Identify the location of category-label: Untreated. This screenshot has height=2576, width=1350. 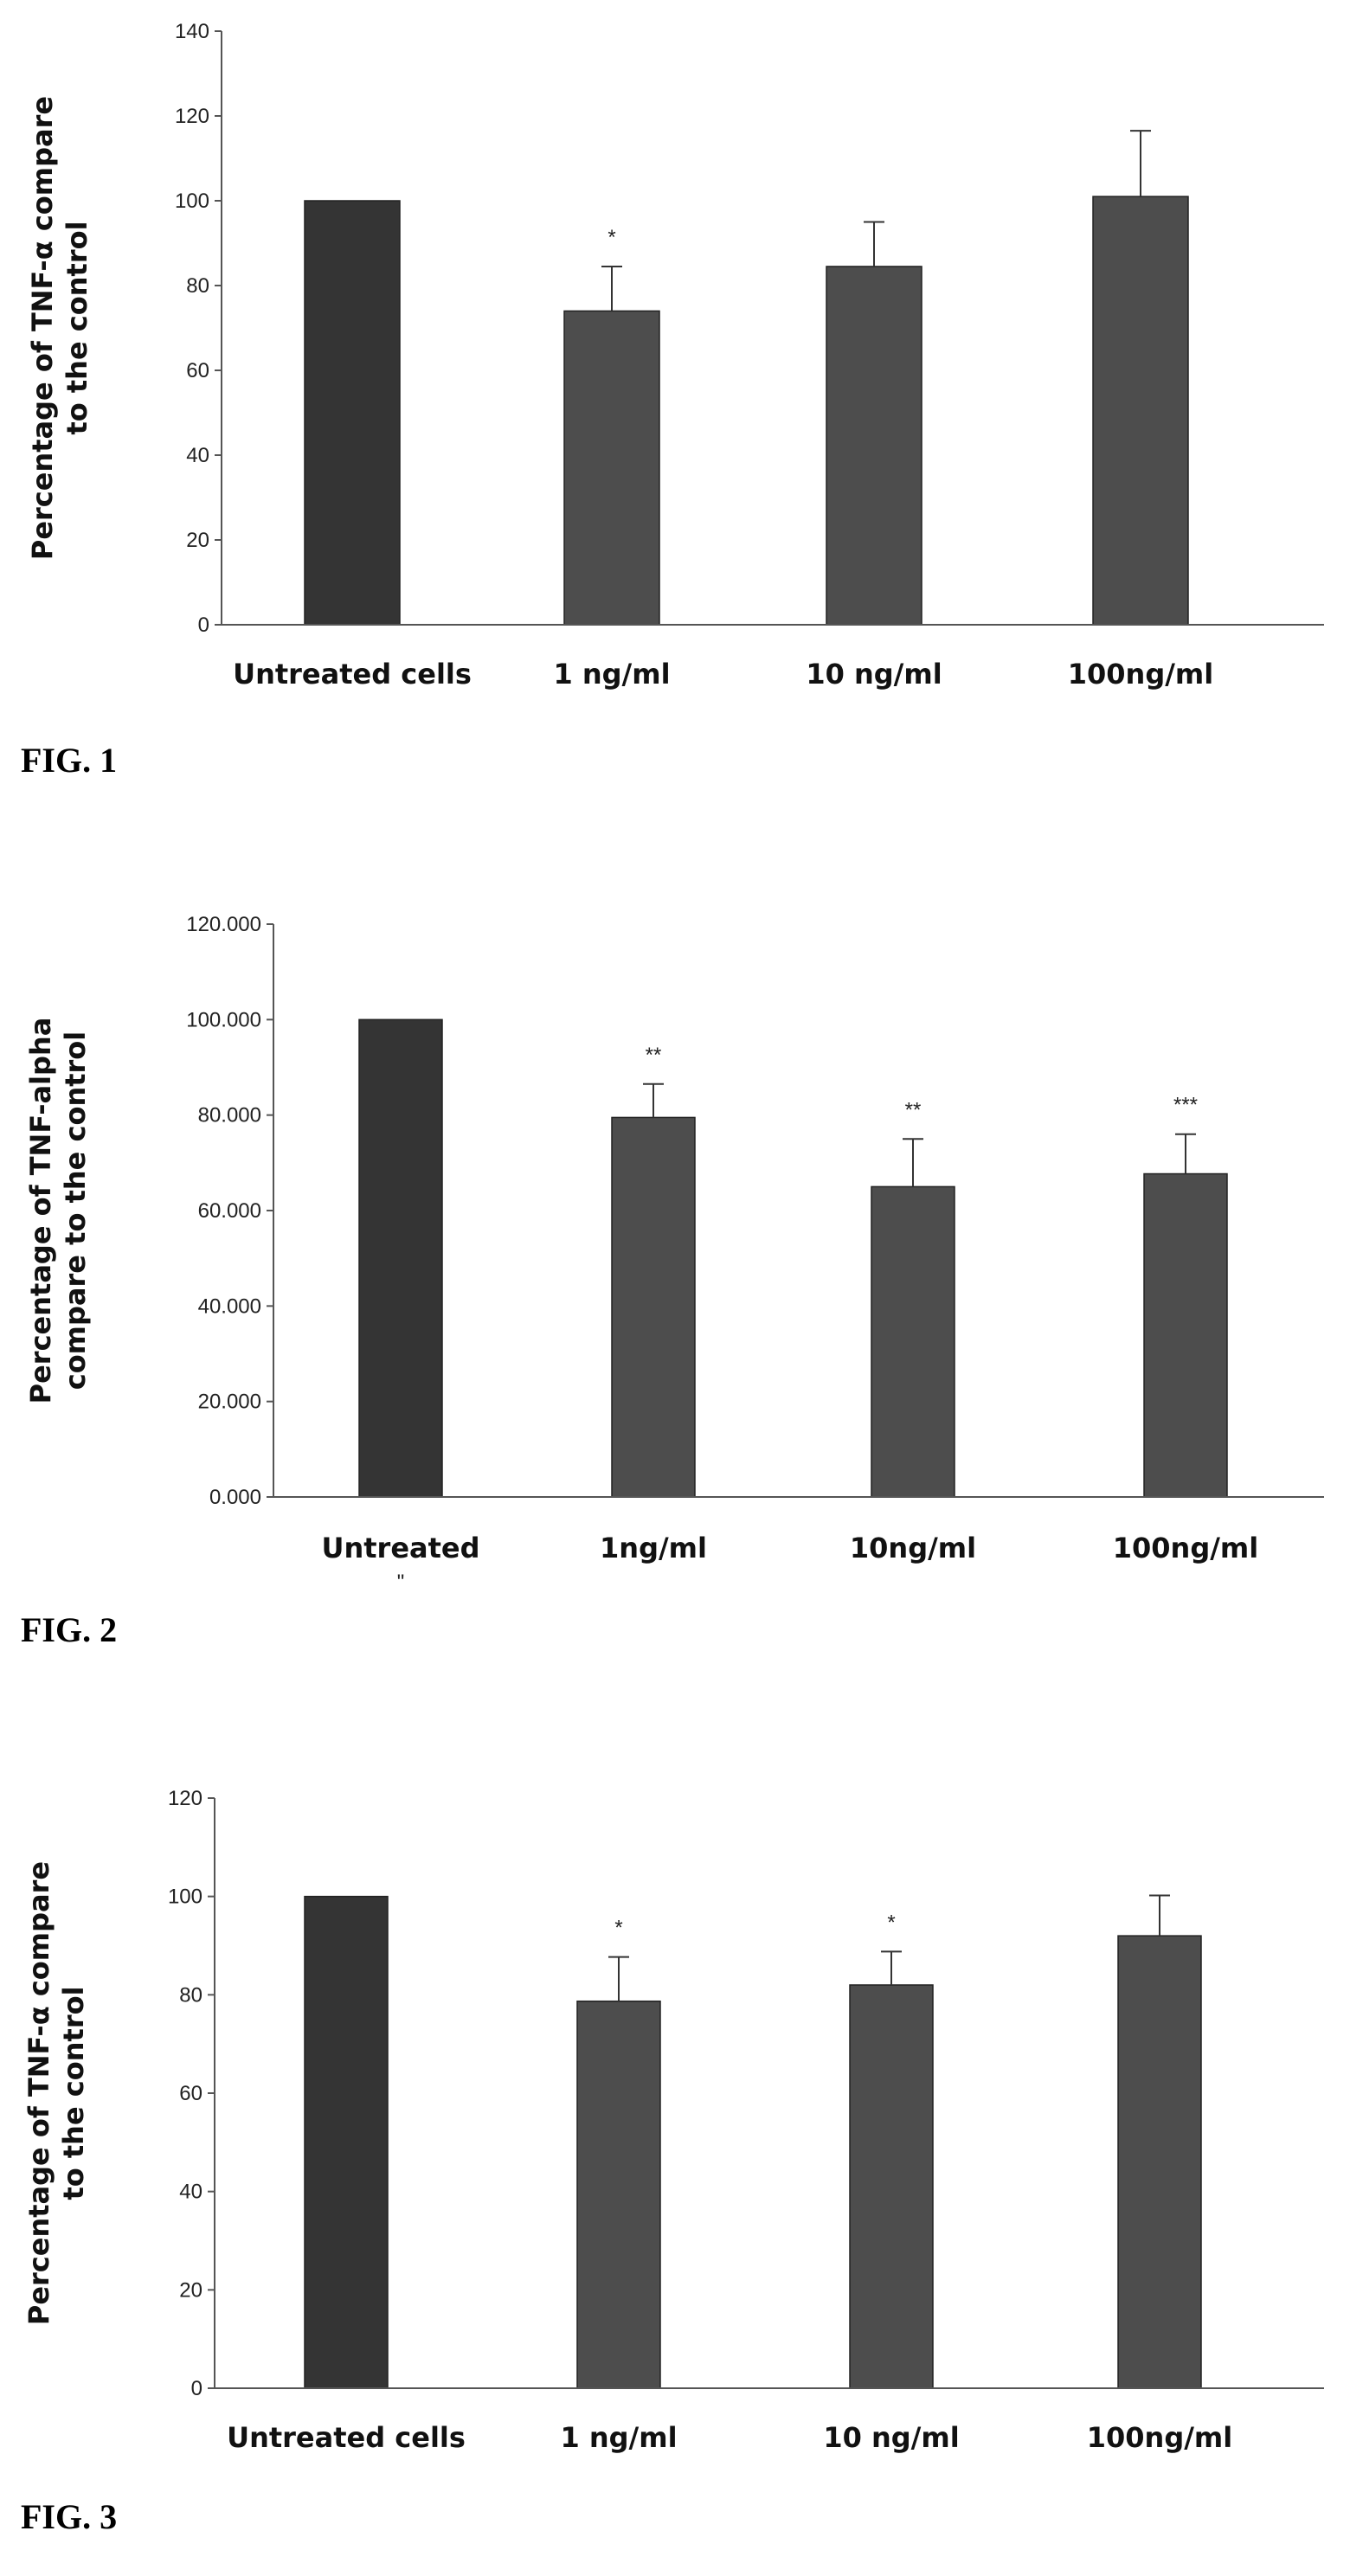
(400, 1548).